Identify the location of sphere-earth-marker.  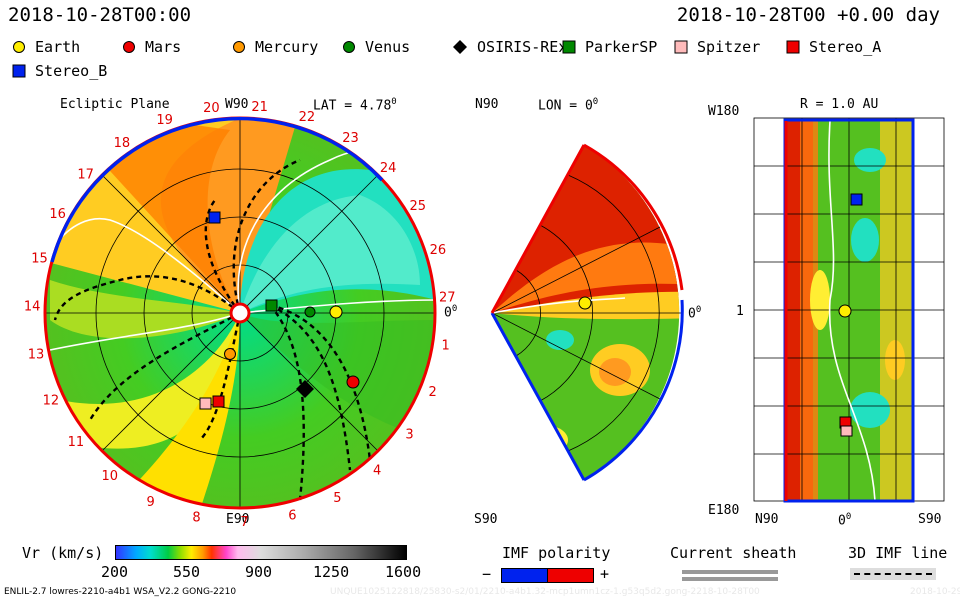
(845, 311).